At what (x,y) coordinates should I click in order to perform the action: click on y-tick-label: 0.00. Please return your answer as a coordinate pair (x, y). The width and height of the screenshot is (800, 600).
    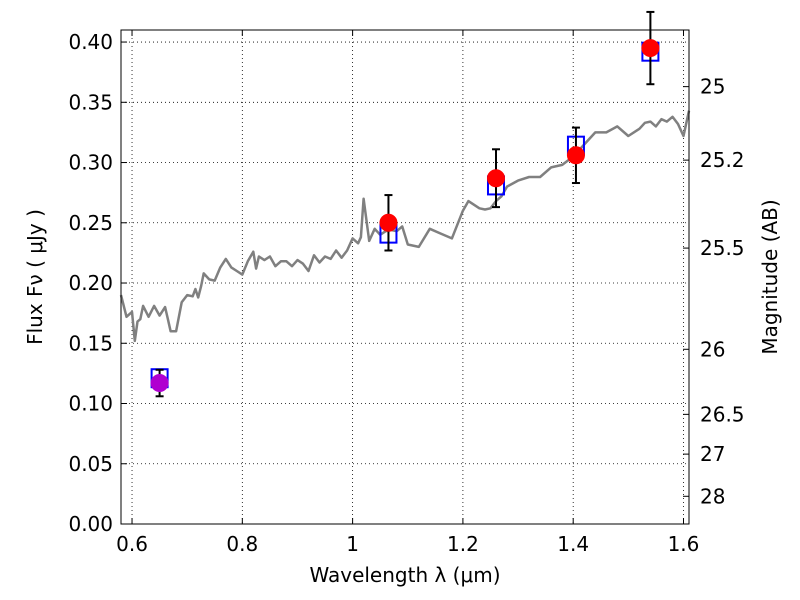
    Looking at the image, I should click on (90, 524).